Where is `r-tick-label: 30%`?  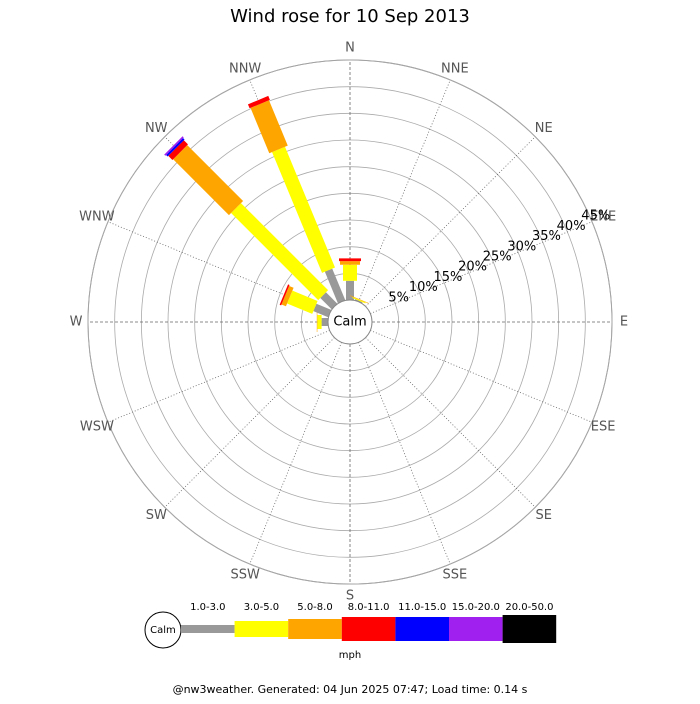
r-tick-label: 30% is located at coordinates (521, 246).